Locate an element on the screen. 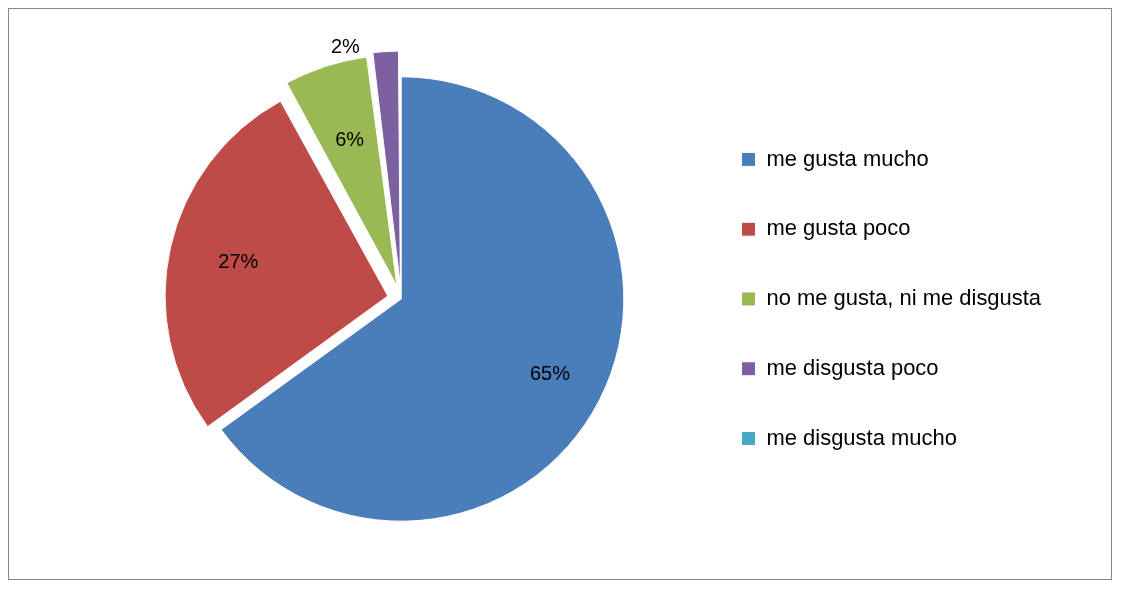  legend-label: me disgusta poco is located at coordinates (852, 367).